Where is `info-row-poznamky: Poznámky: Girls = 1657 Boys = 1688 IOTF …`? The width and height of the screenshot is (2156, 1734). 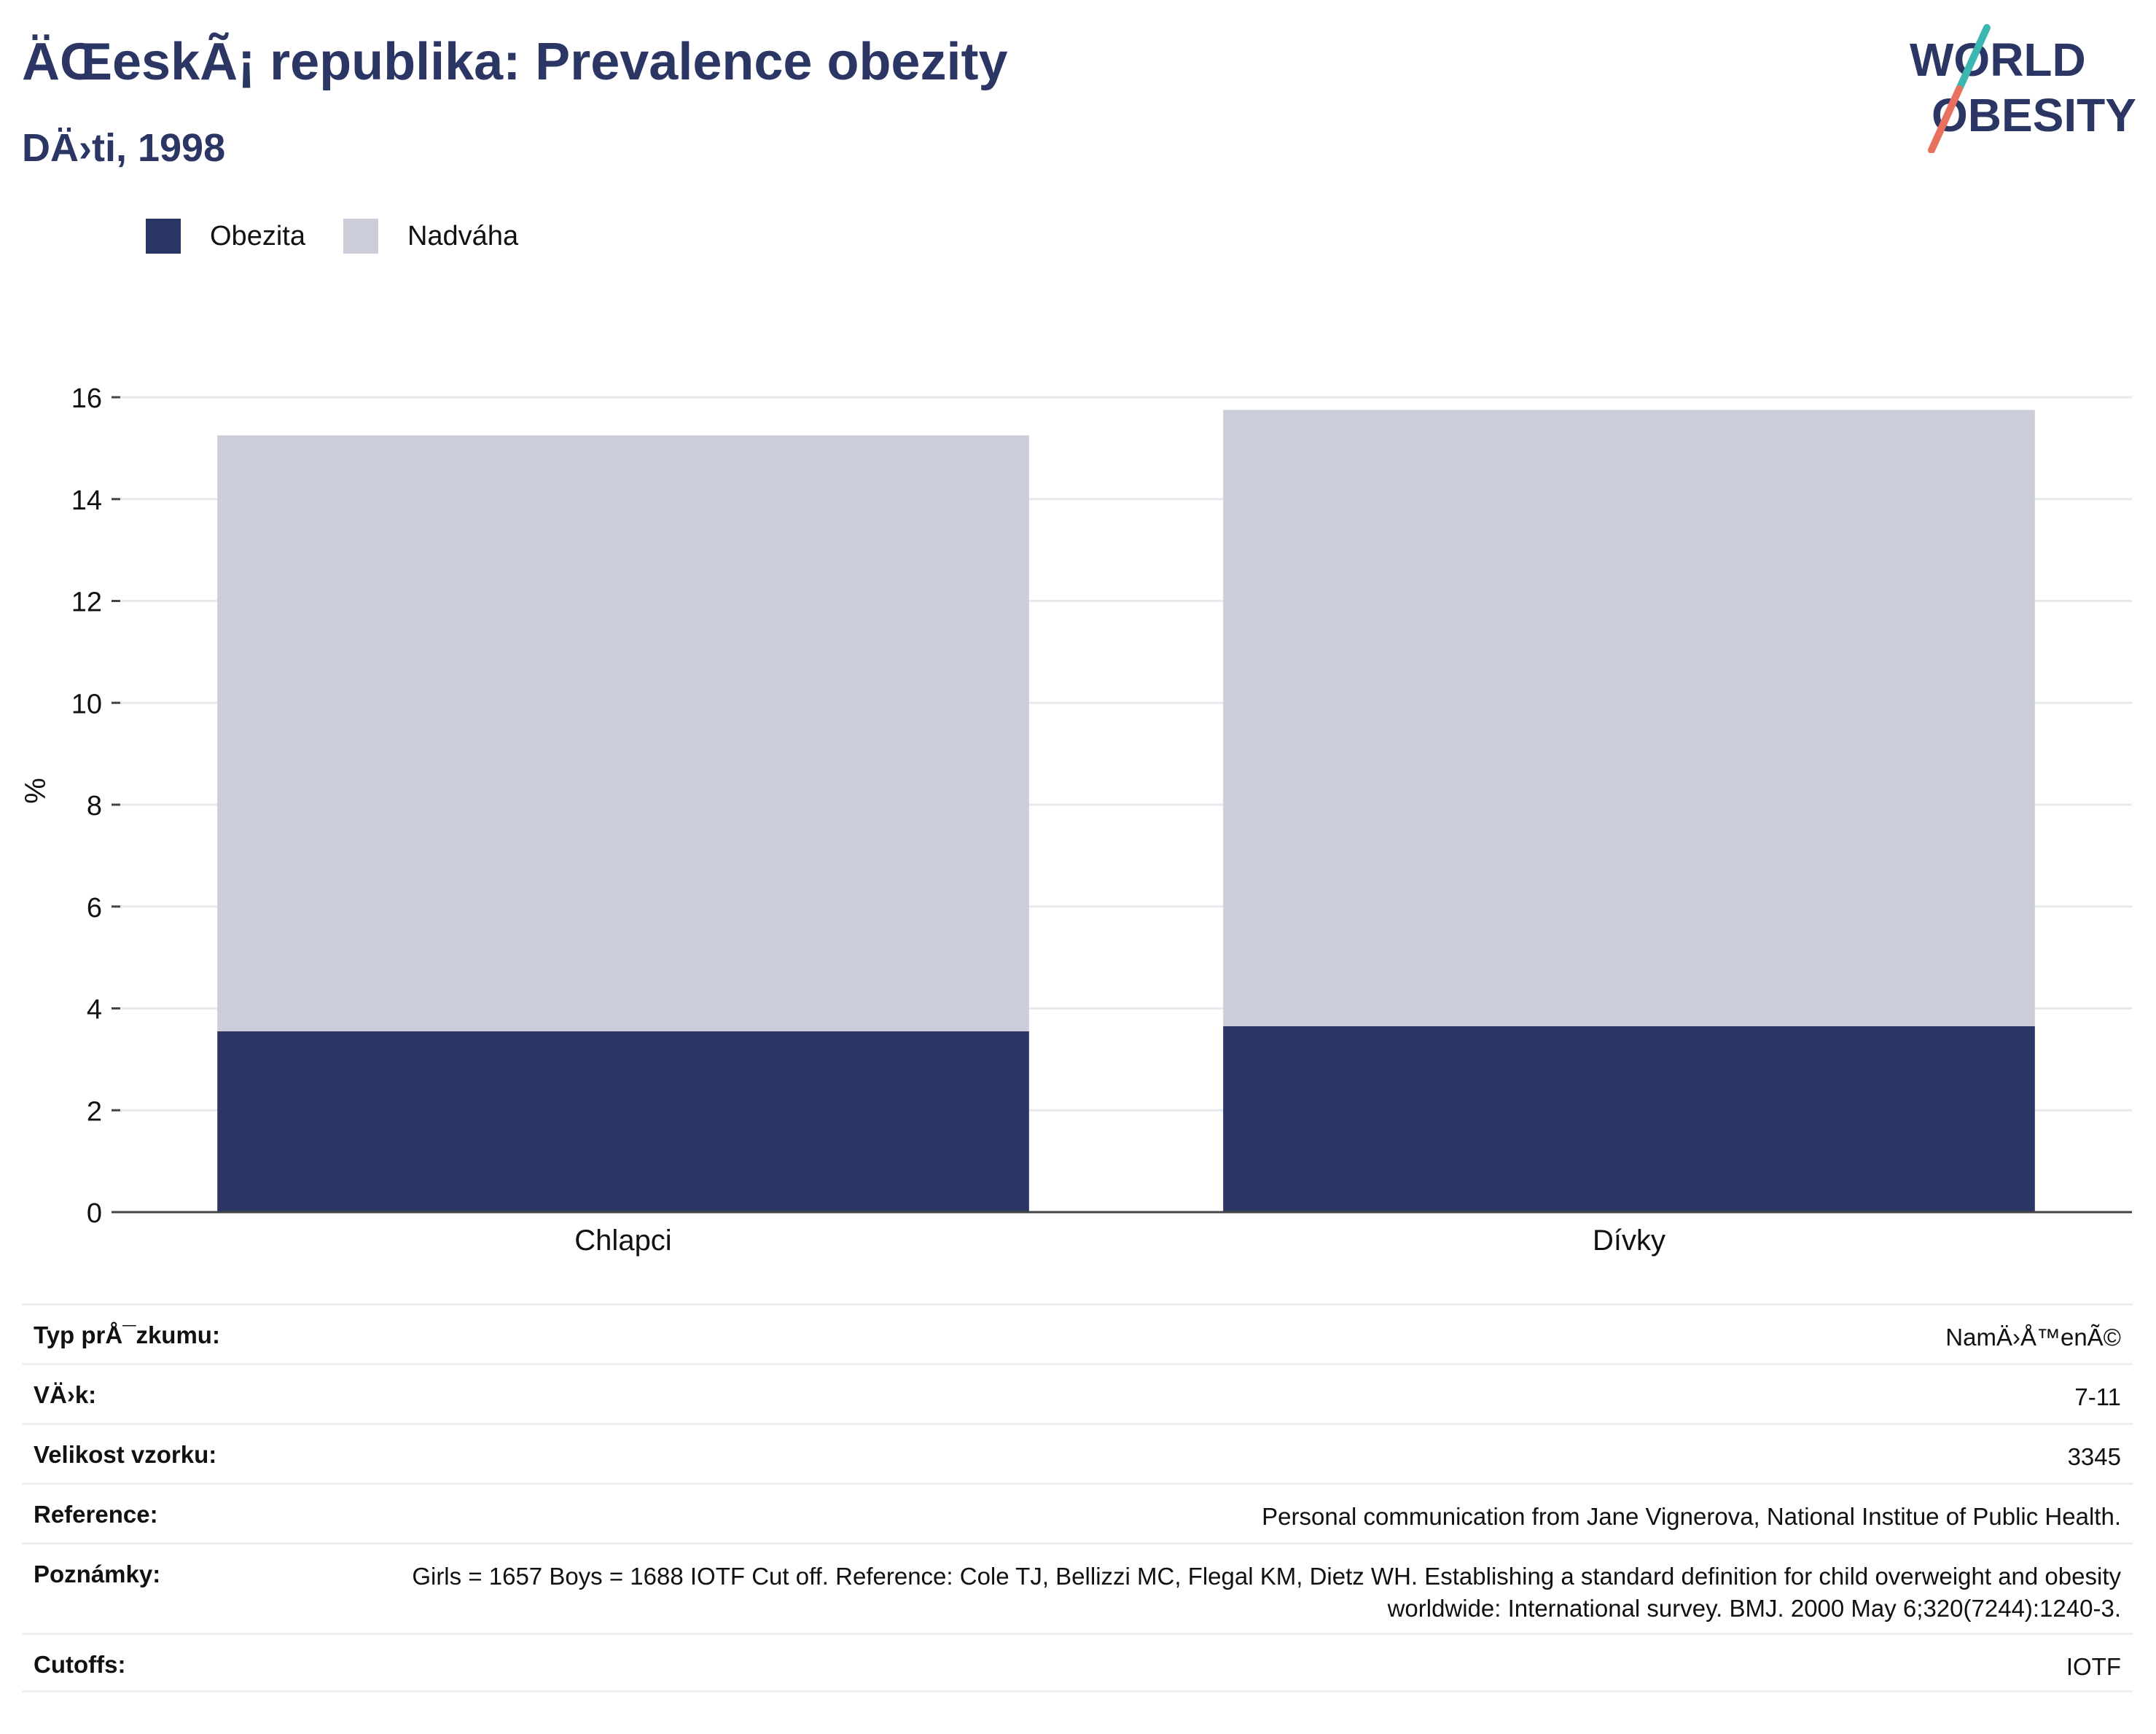
info-row-poznamky: Poznámky: Girls = 1657 Boys = 1688 IOTF … is located at coordinates (1077, 1588).